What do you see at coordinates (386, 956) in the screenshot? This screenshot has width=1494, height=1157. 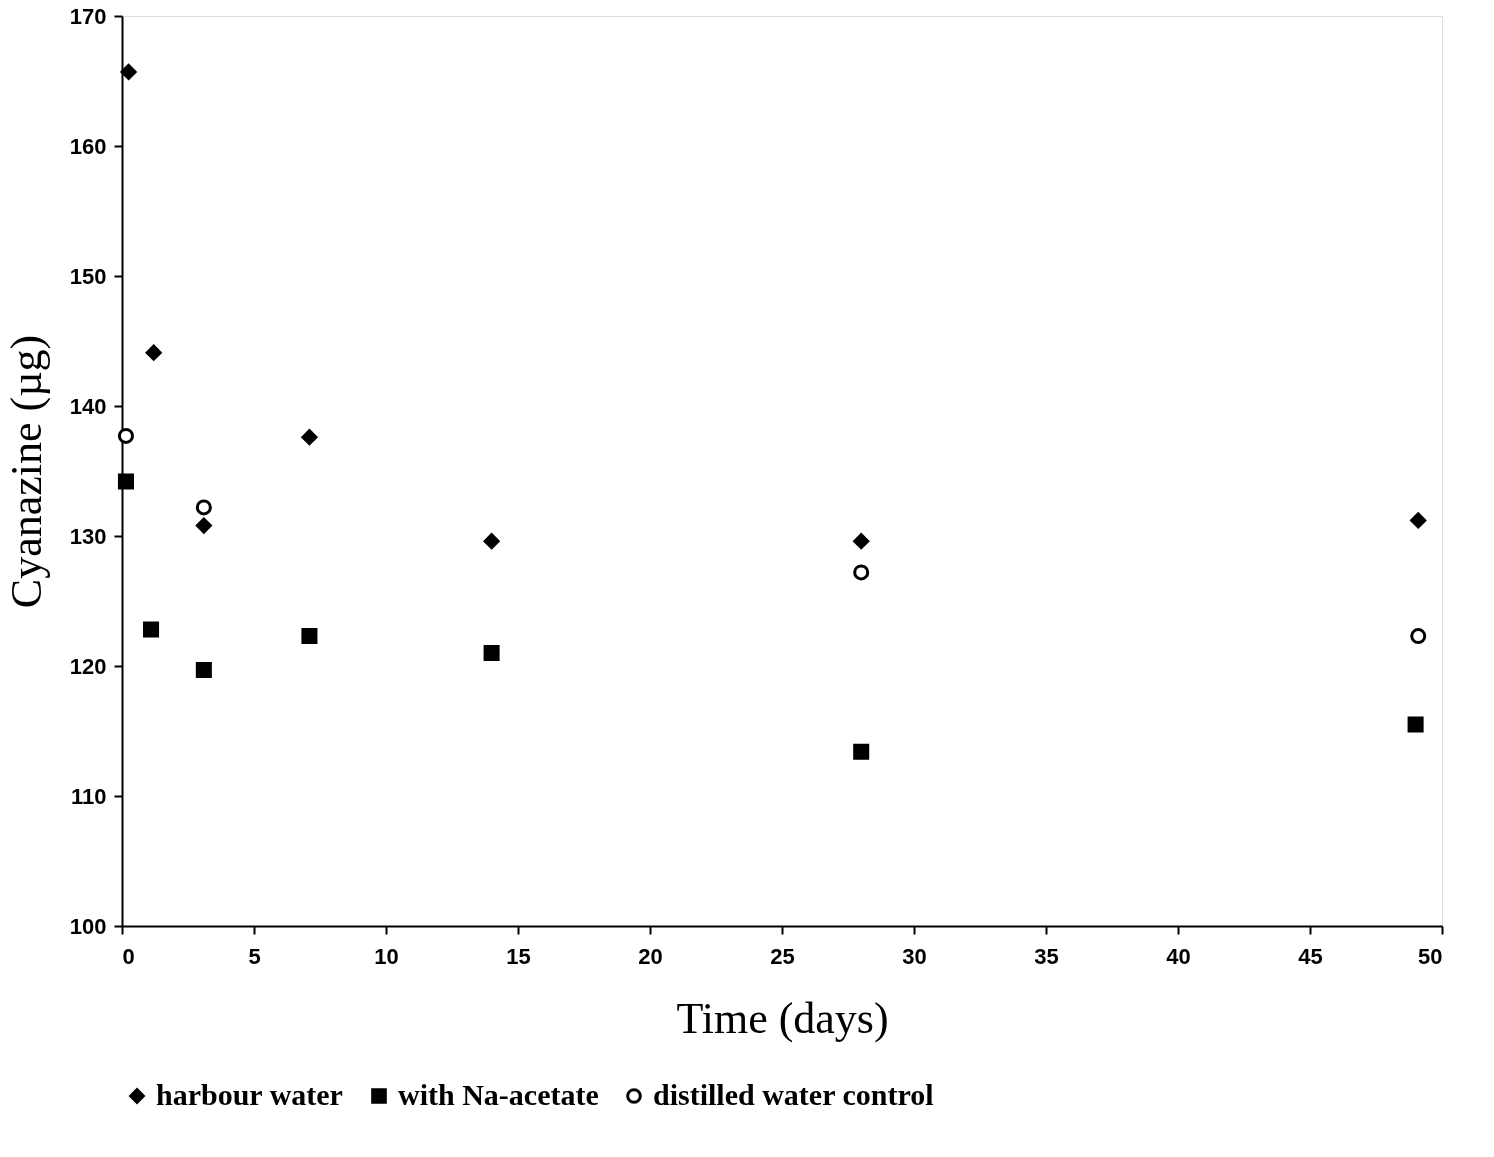 I see `x-tick-label: 10` at bounding box center [386, 956].